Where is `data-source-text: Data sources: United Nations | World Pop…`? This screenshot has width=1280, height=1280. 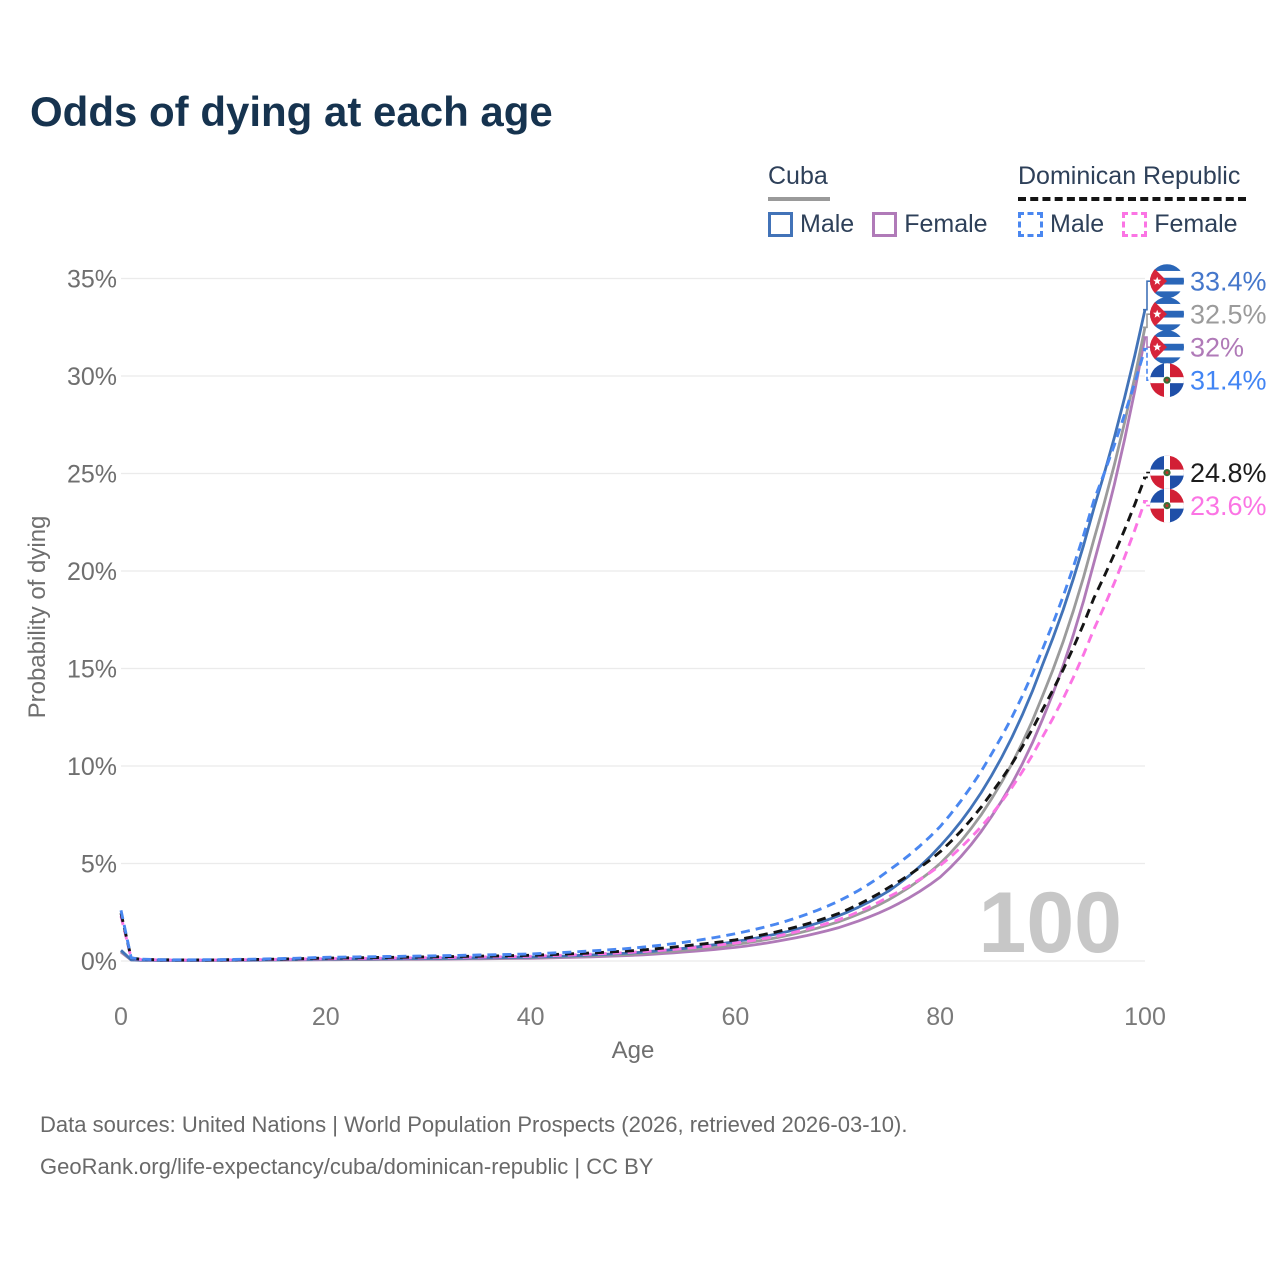
data-source-text: Data sources: United Nations | World Pop… is located at coordinates (474, 1124).